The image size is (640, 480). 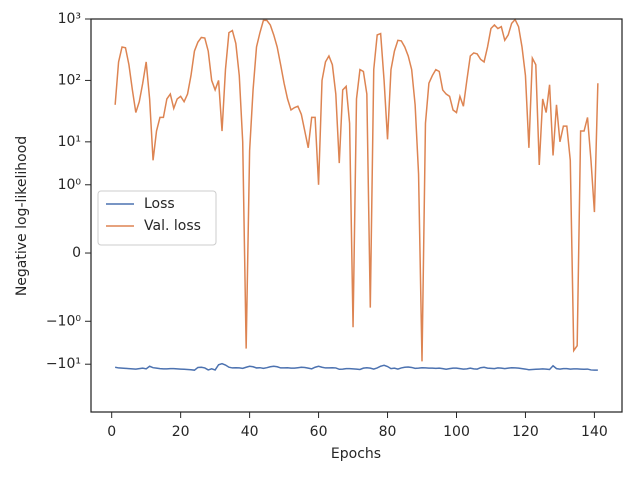 What do you see at coordinates (70, 185) in the screenshot?
I see `y-tick-label: 10⁰` at bounding box center [70, 185].